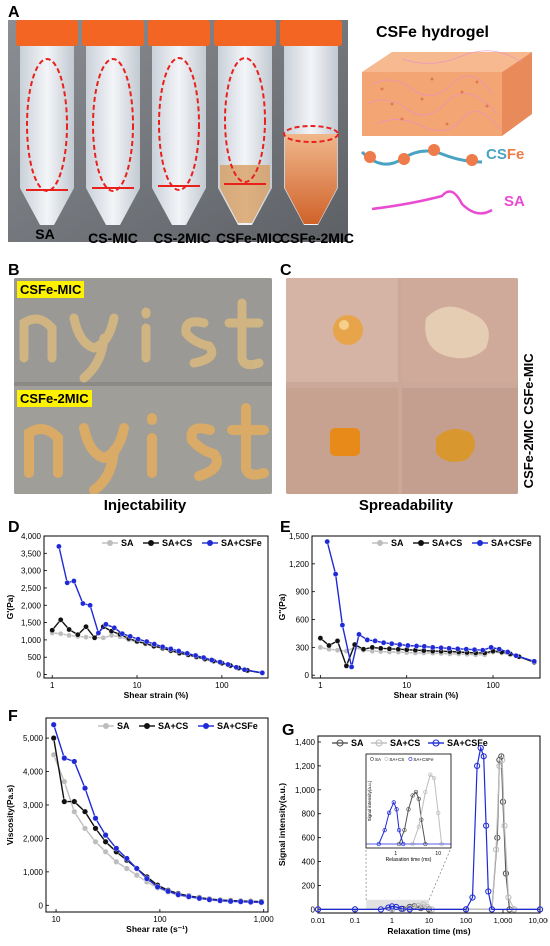  What do you see at coordinates (355, 920) in the screenshot?
I see `x-tick-label: 0.1` at bounding box center [355, 920].